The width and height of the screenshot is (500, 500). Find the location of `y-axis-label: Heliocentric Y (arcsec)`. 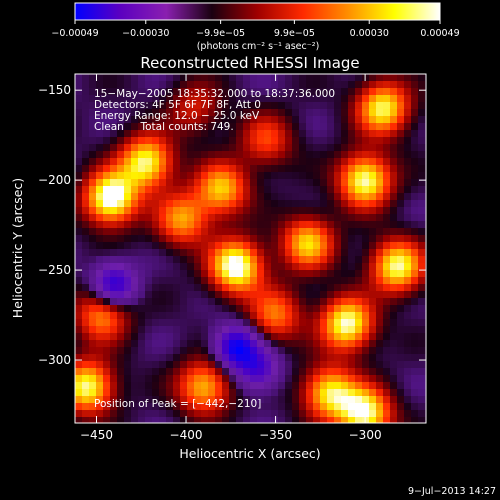

y-axis-label: Heliocentric Y (arcsec) is located at coordinates (17, 248).